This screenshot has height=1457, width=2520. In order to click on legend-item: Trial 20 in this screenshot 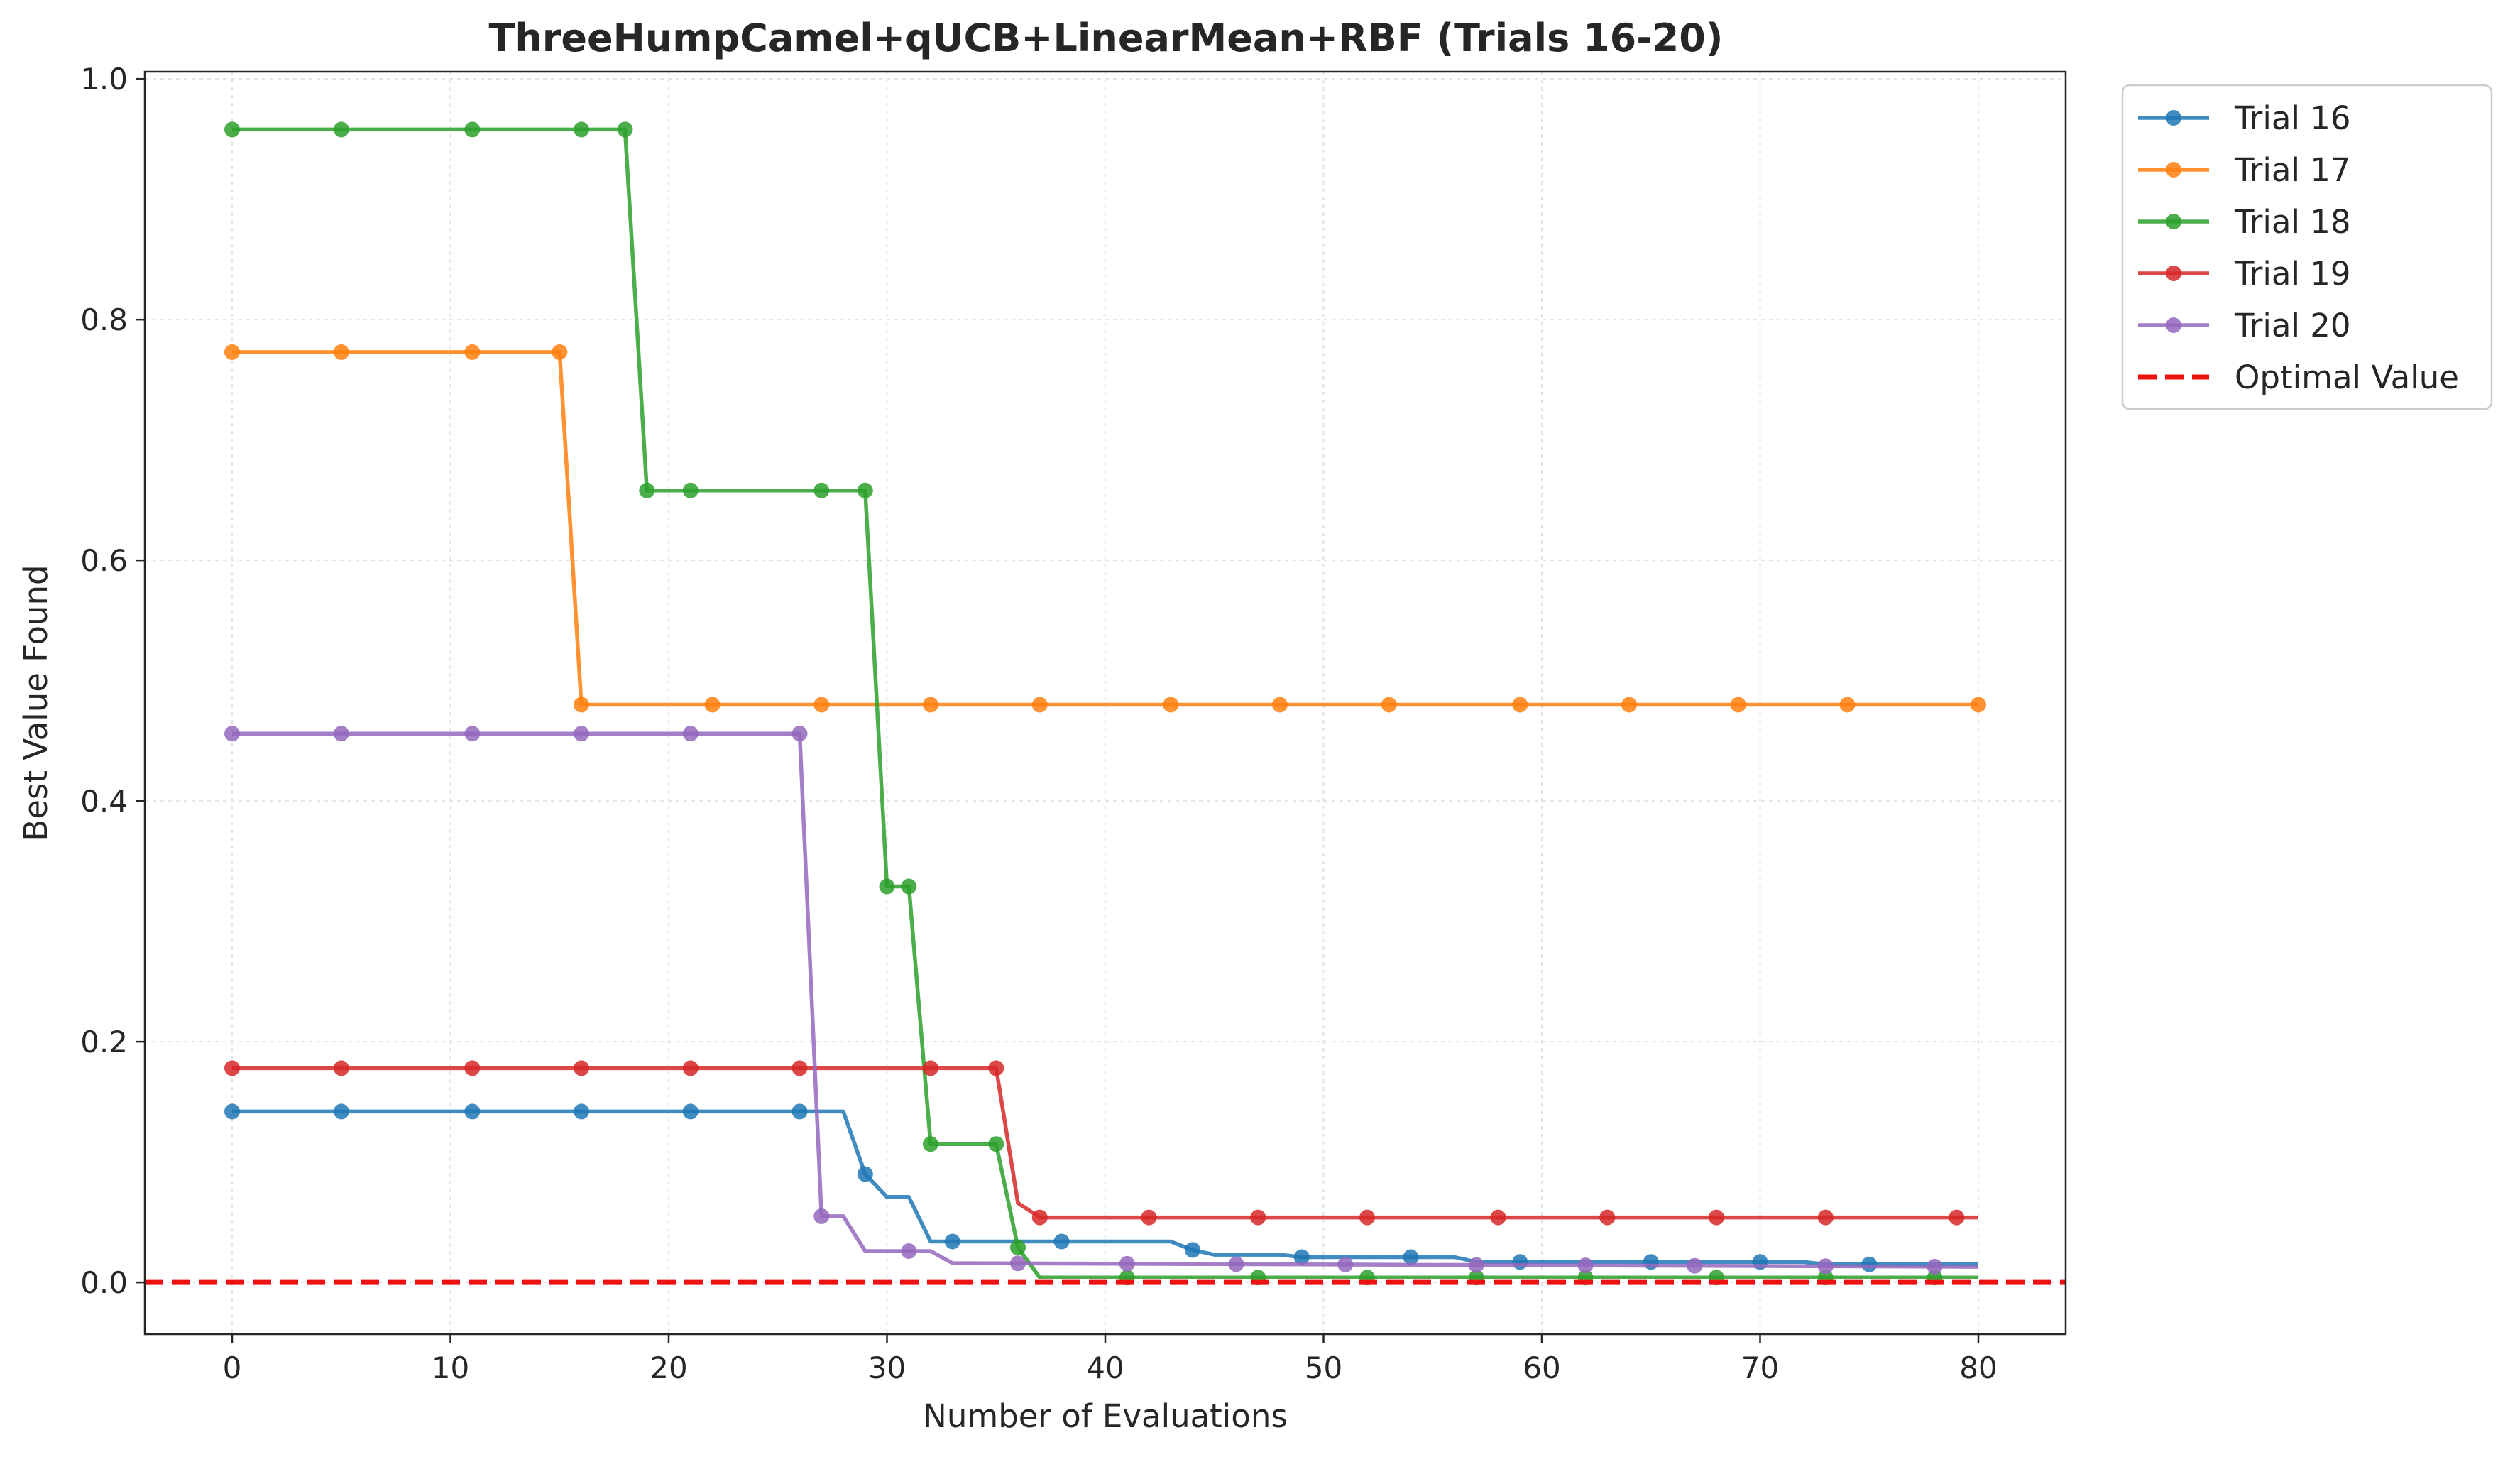, I will do `click(2245, 325)`.